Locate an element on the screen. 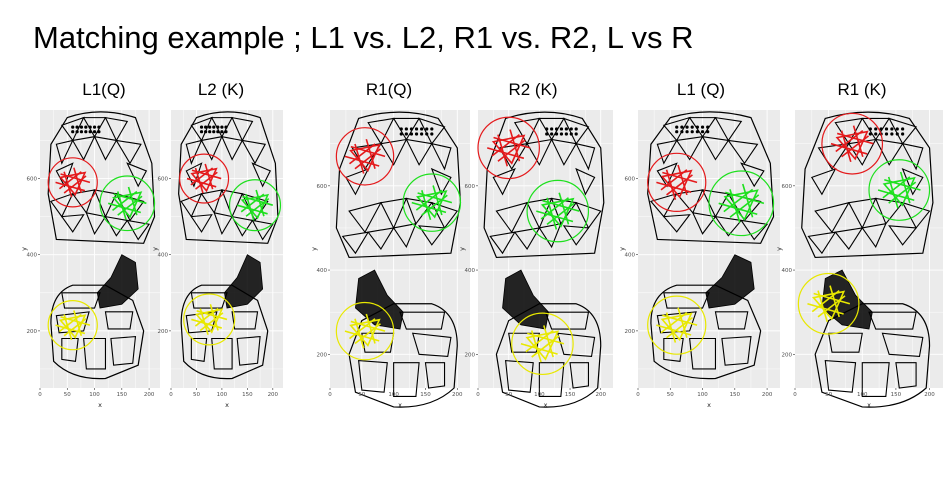 The width and height of the screenshot is (945, 480). sole-heel-outline is located at coordinates (548, 355).